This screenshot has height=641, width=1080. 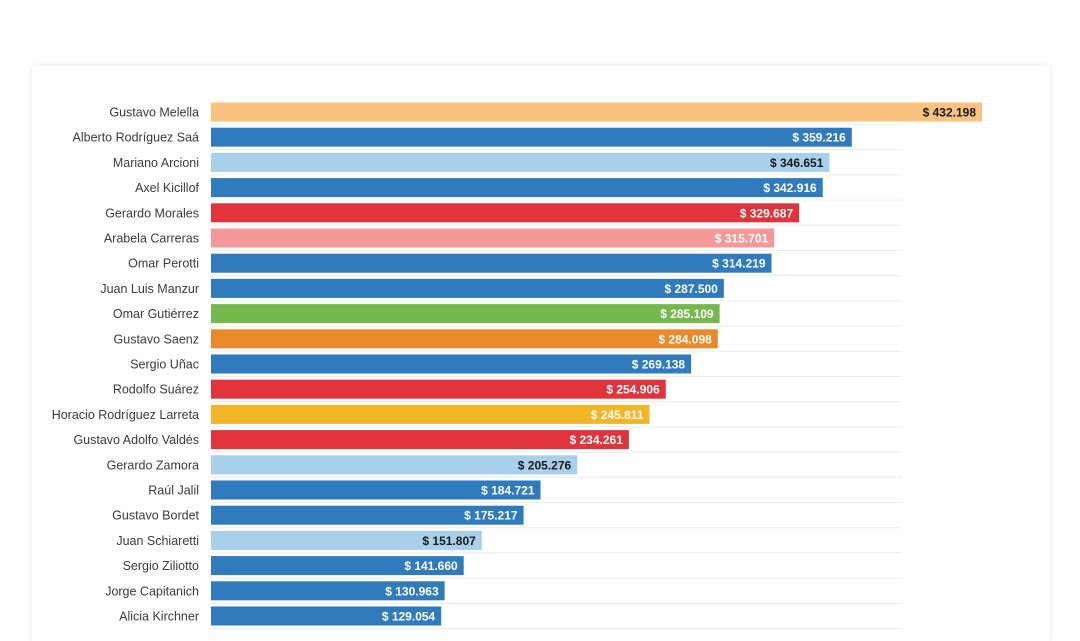 I want to click on category-label: Gustavo Melella, so click(x=154, y=113).